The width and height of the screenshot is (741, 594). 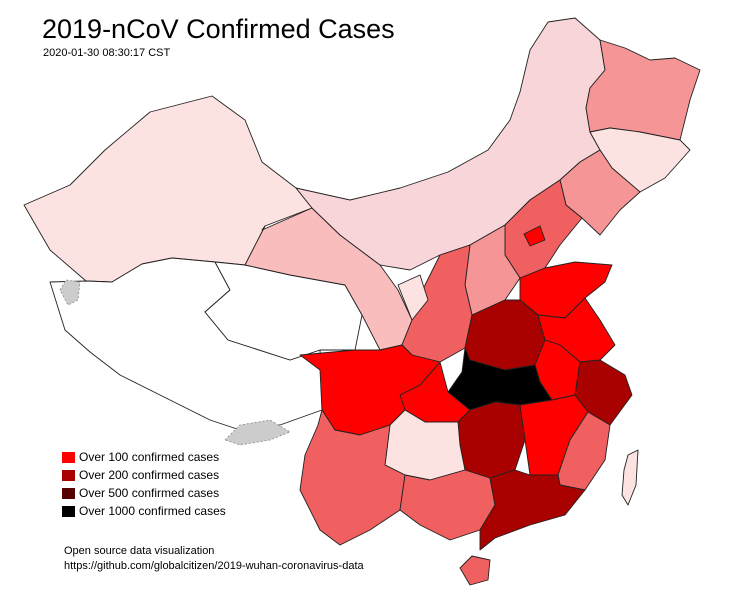 I want to click on region-taiwan, so click(x=630, y=477).